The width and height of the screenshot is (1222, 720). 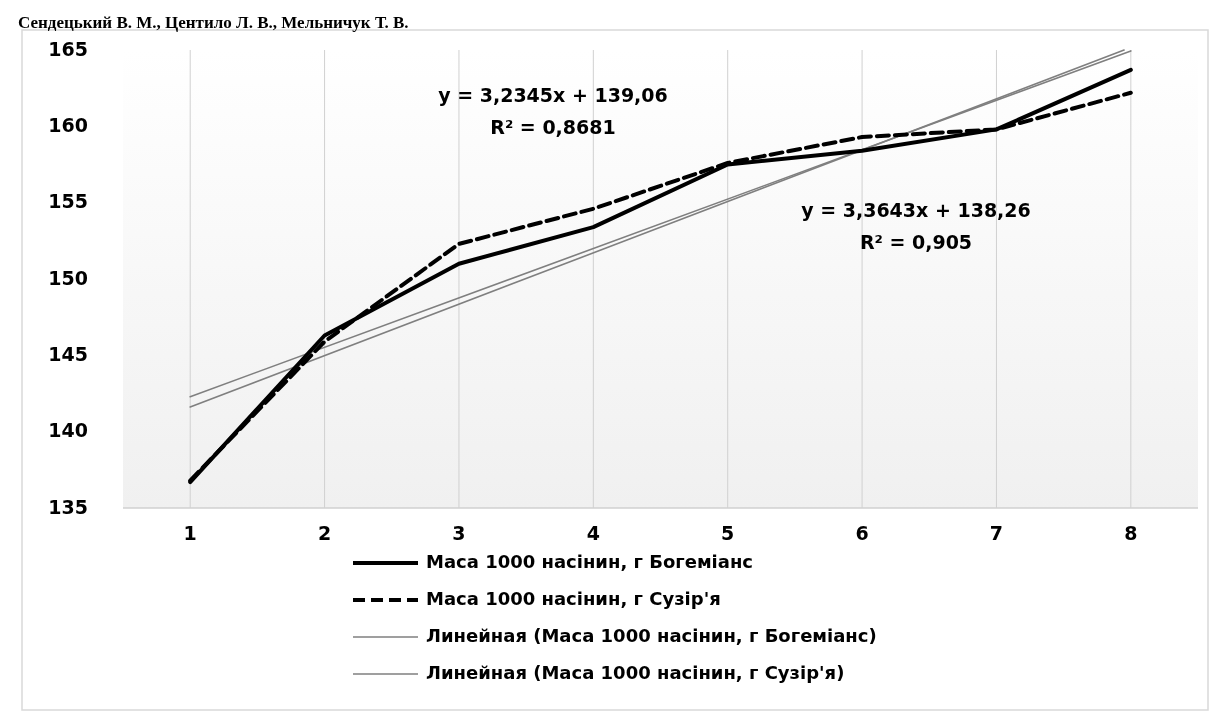 What do you see at coordinates (728, 532) in the screenshot?
I see `x-tick-label: 5` at bounding box center [728, 532].